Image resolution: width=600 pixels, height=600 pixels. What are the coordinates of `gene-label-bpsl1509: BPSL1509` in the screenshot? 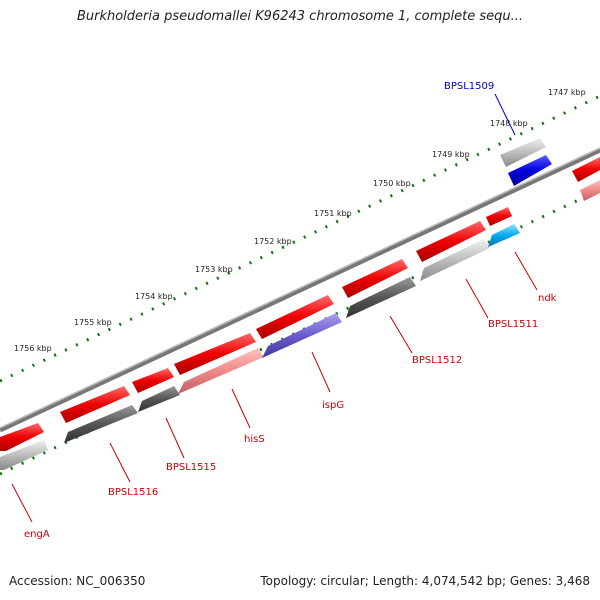 It's located at (469, 86).